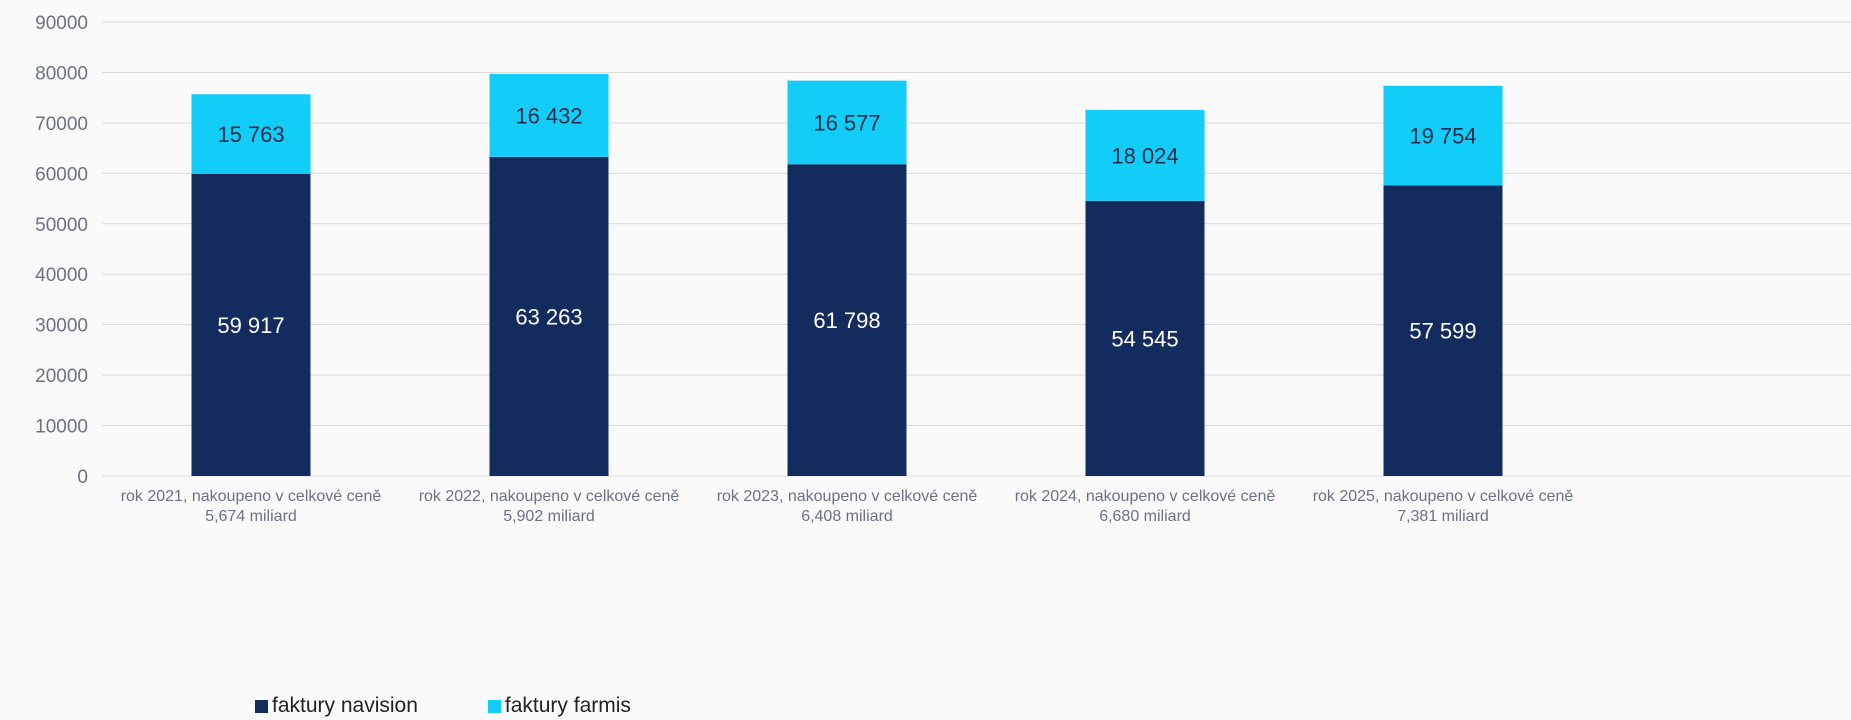  I want to click on data-label-navision: 54 545, so click(1144, 338).